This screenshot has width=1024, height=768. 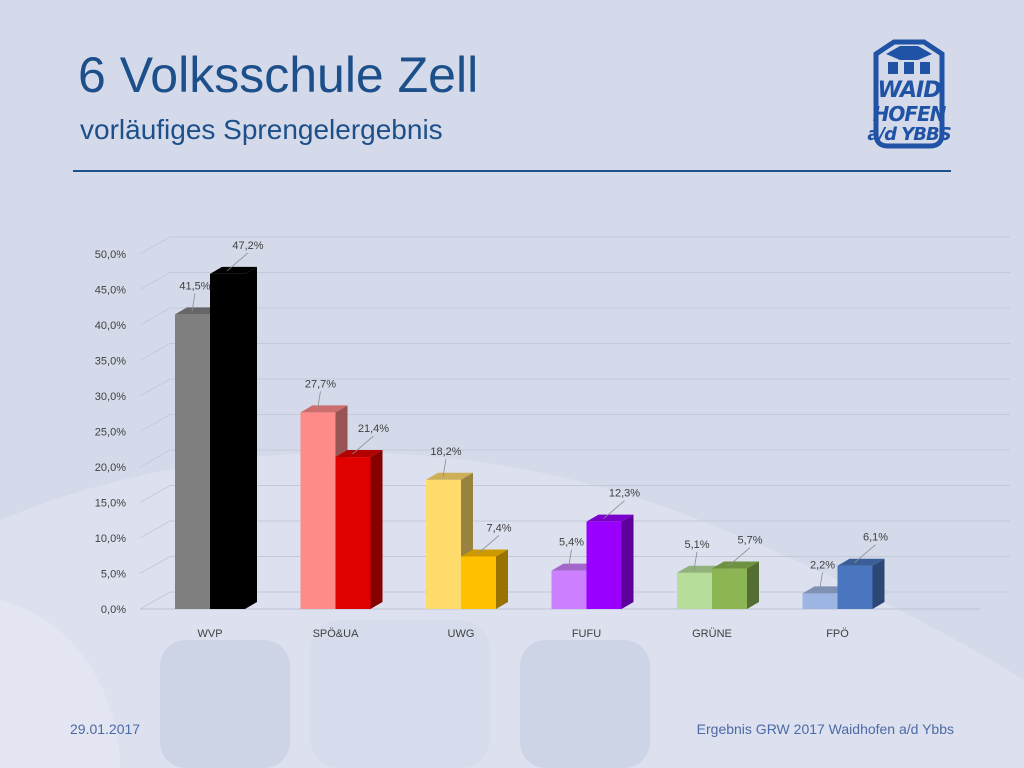 What do you see at coordinates (445, 452) in the screenshot?
I see `data-label: 18,2%` at bounding box center [445, 452].